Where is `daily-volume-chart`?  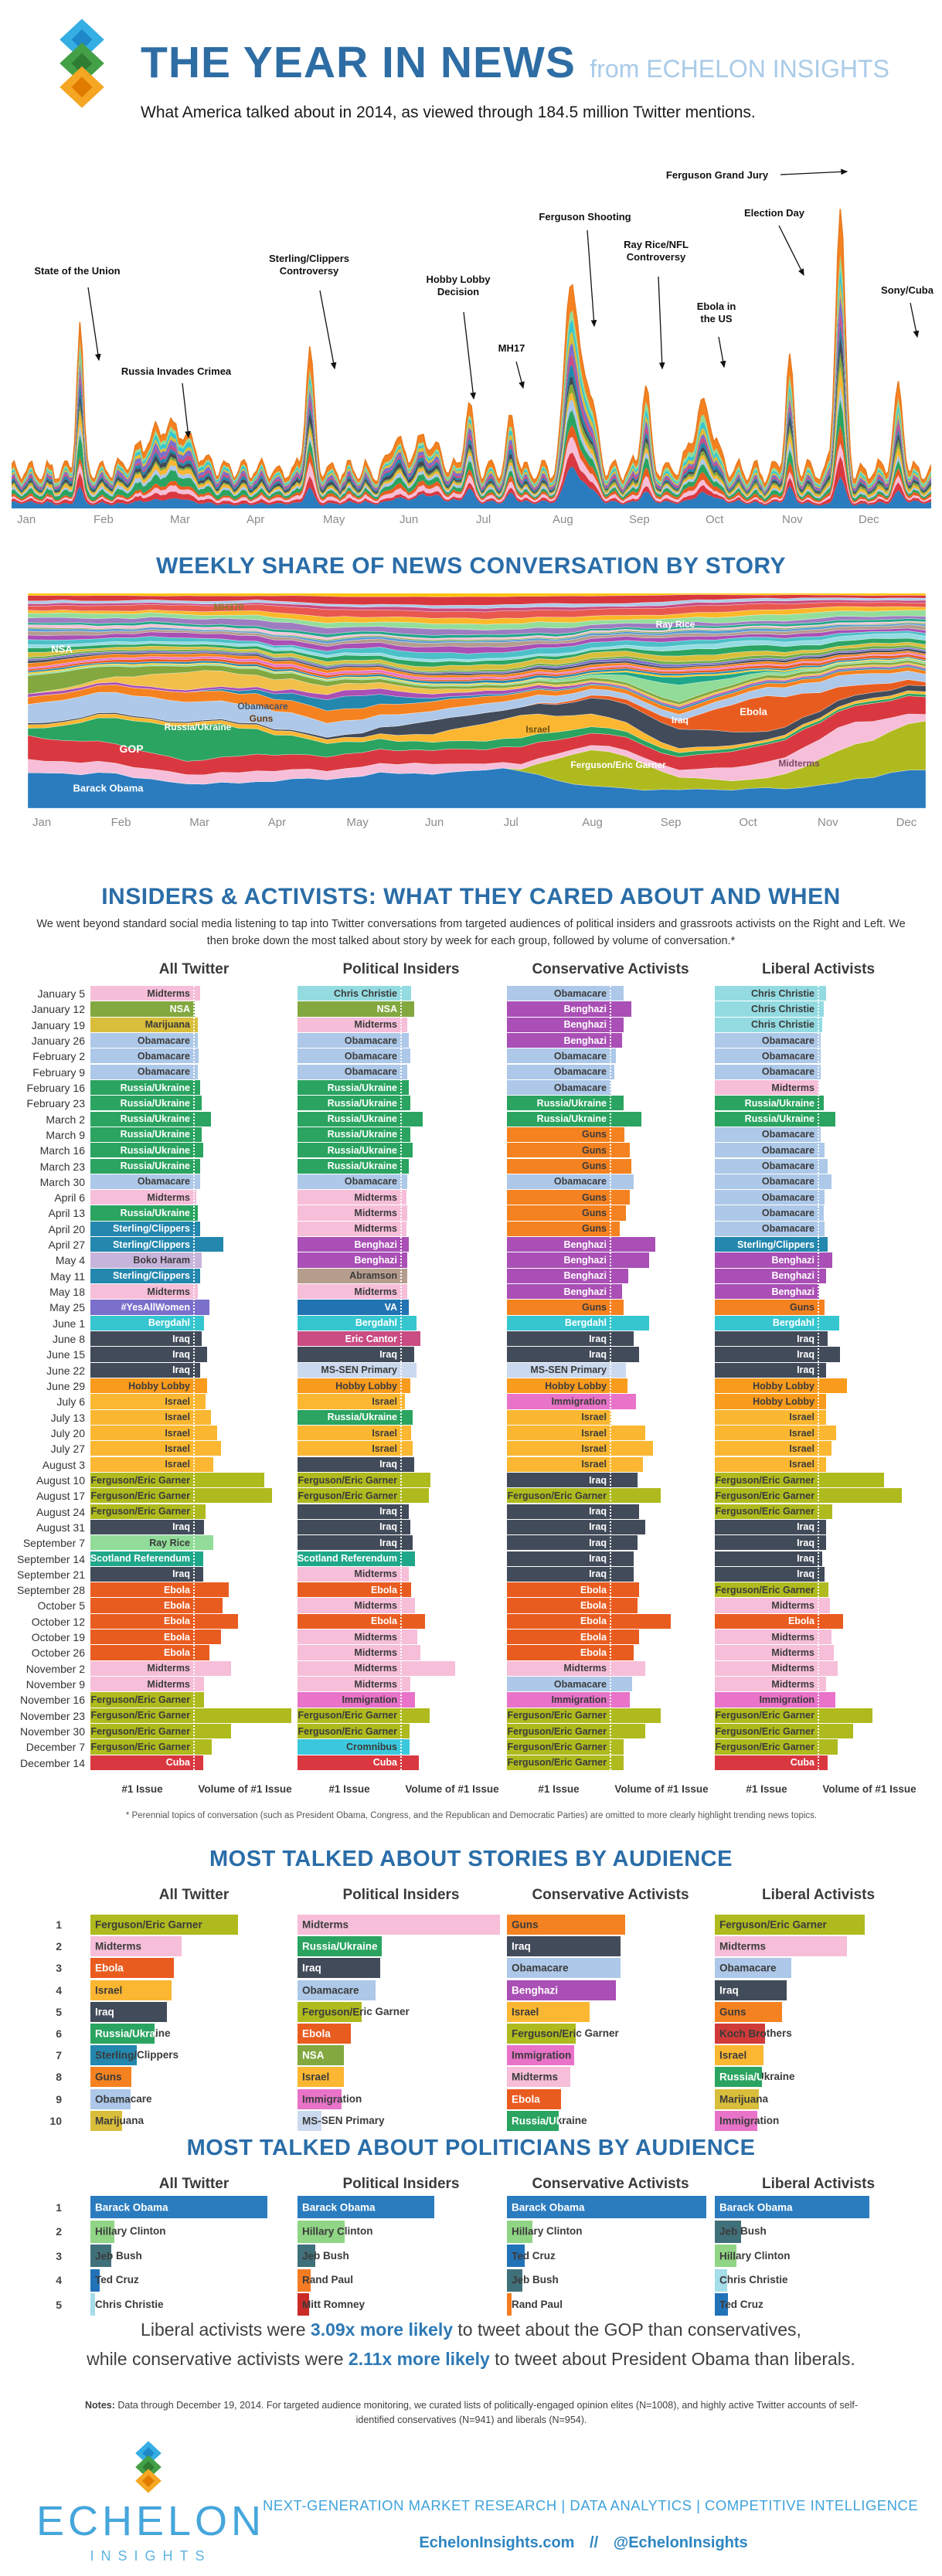
daily-volume-chart is located at coordinates (471, 334).